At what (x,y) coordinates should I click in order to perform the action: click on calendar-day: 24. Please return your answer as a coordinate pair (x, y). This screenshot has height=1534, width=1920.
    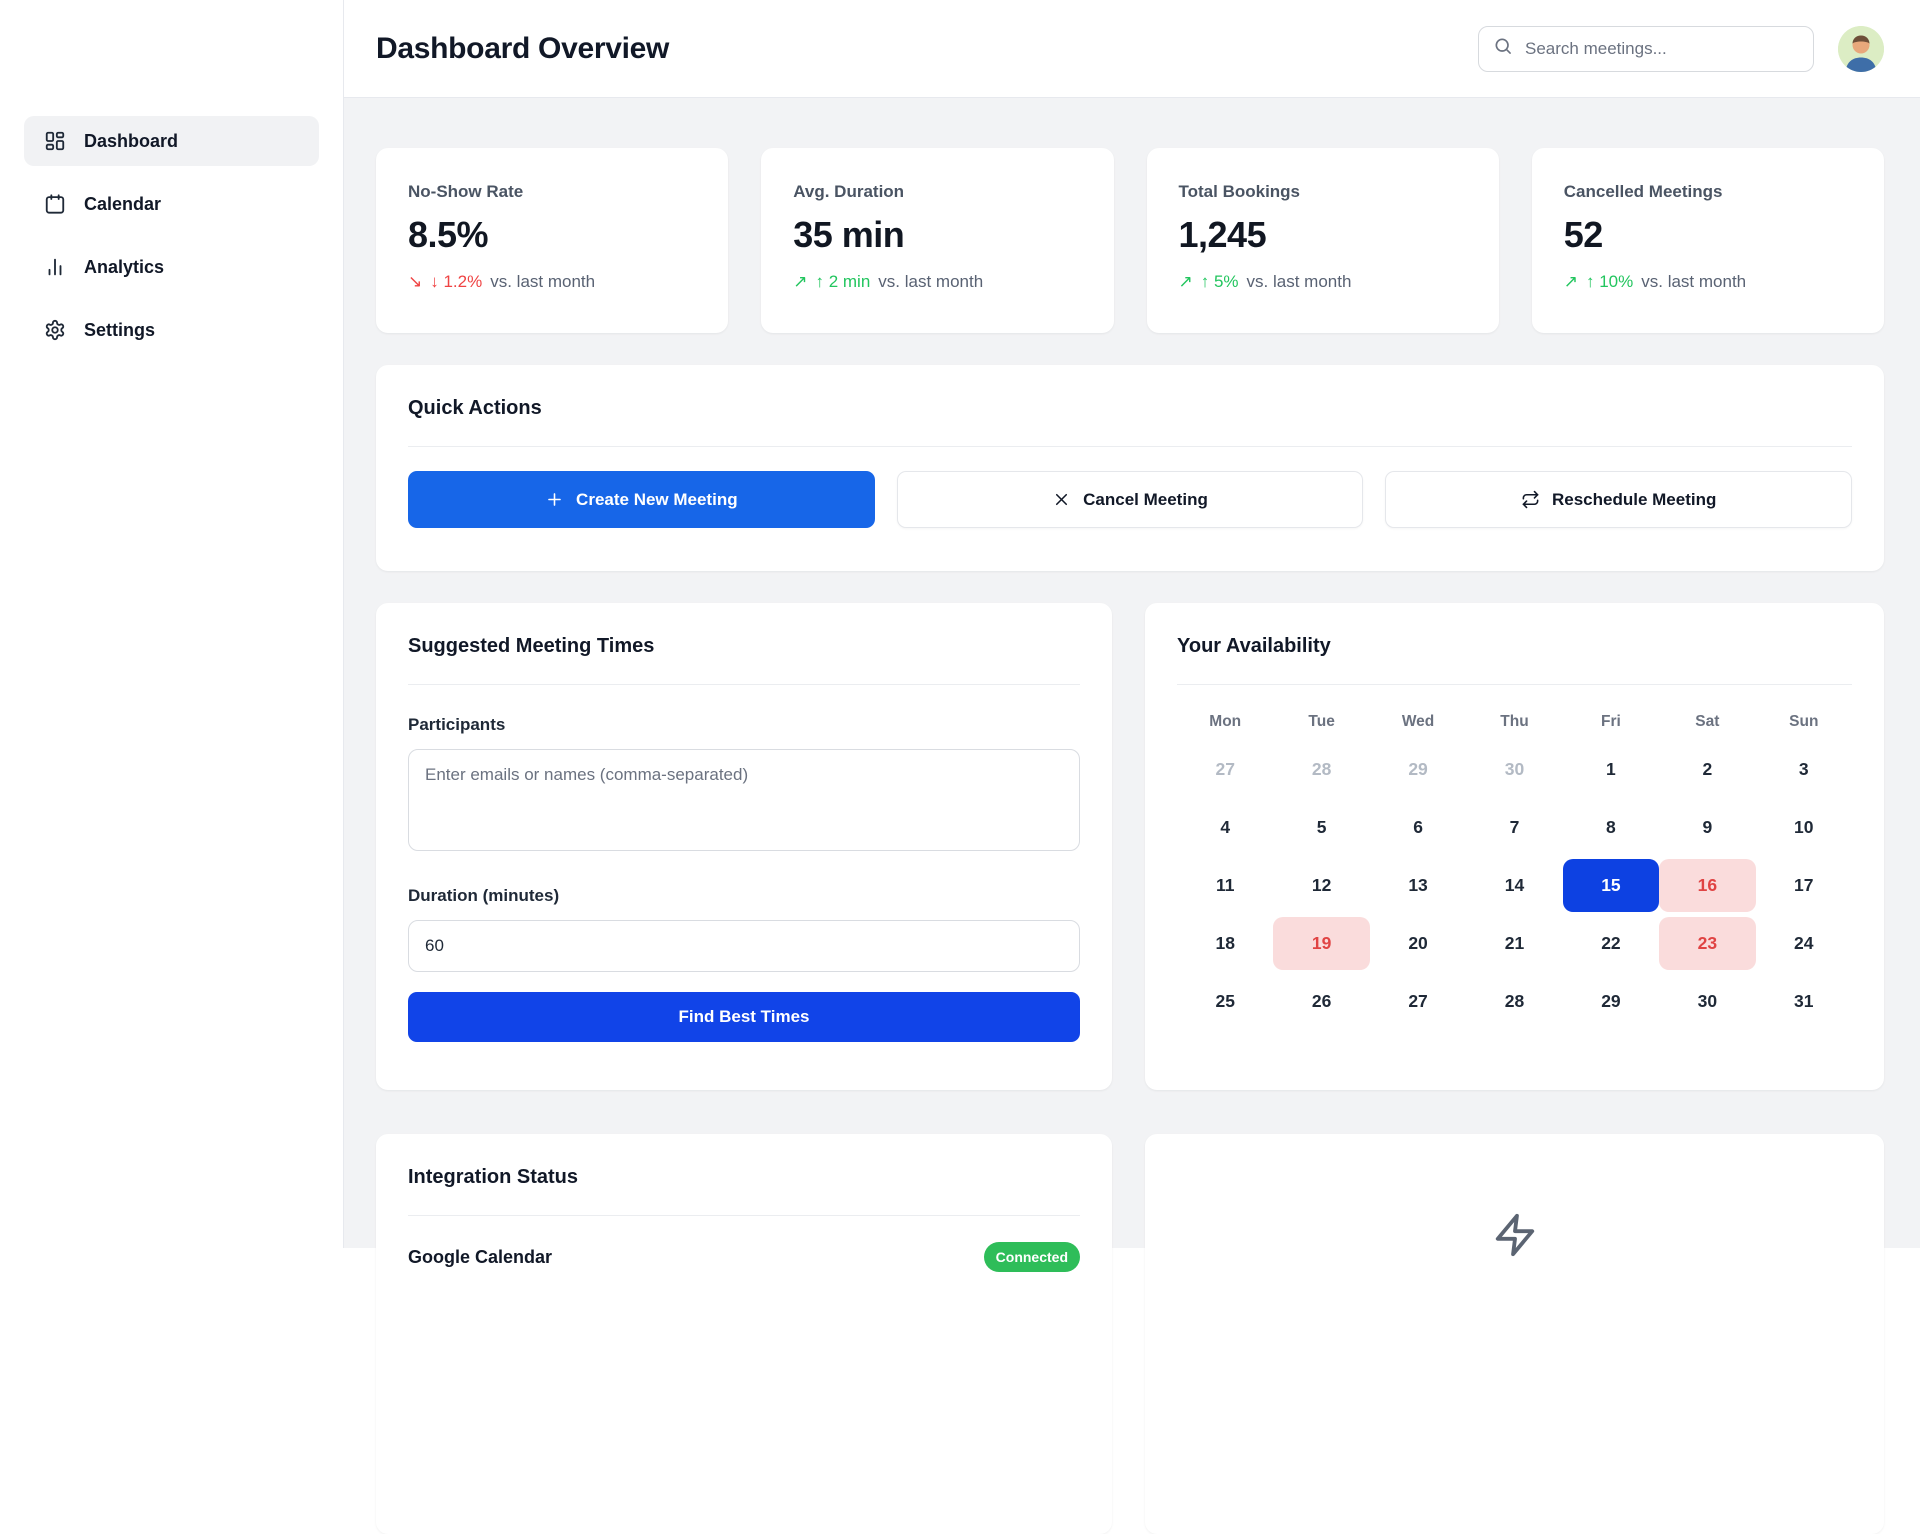
    Looking at the image, I should click on (1804, 943).